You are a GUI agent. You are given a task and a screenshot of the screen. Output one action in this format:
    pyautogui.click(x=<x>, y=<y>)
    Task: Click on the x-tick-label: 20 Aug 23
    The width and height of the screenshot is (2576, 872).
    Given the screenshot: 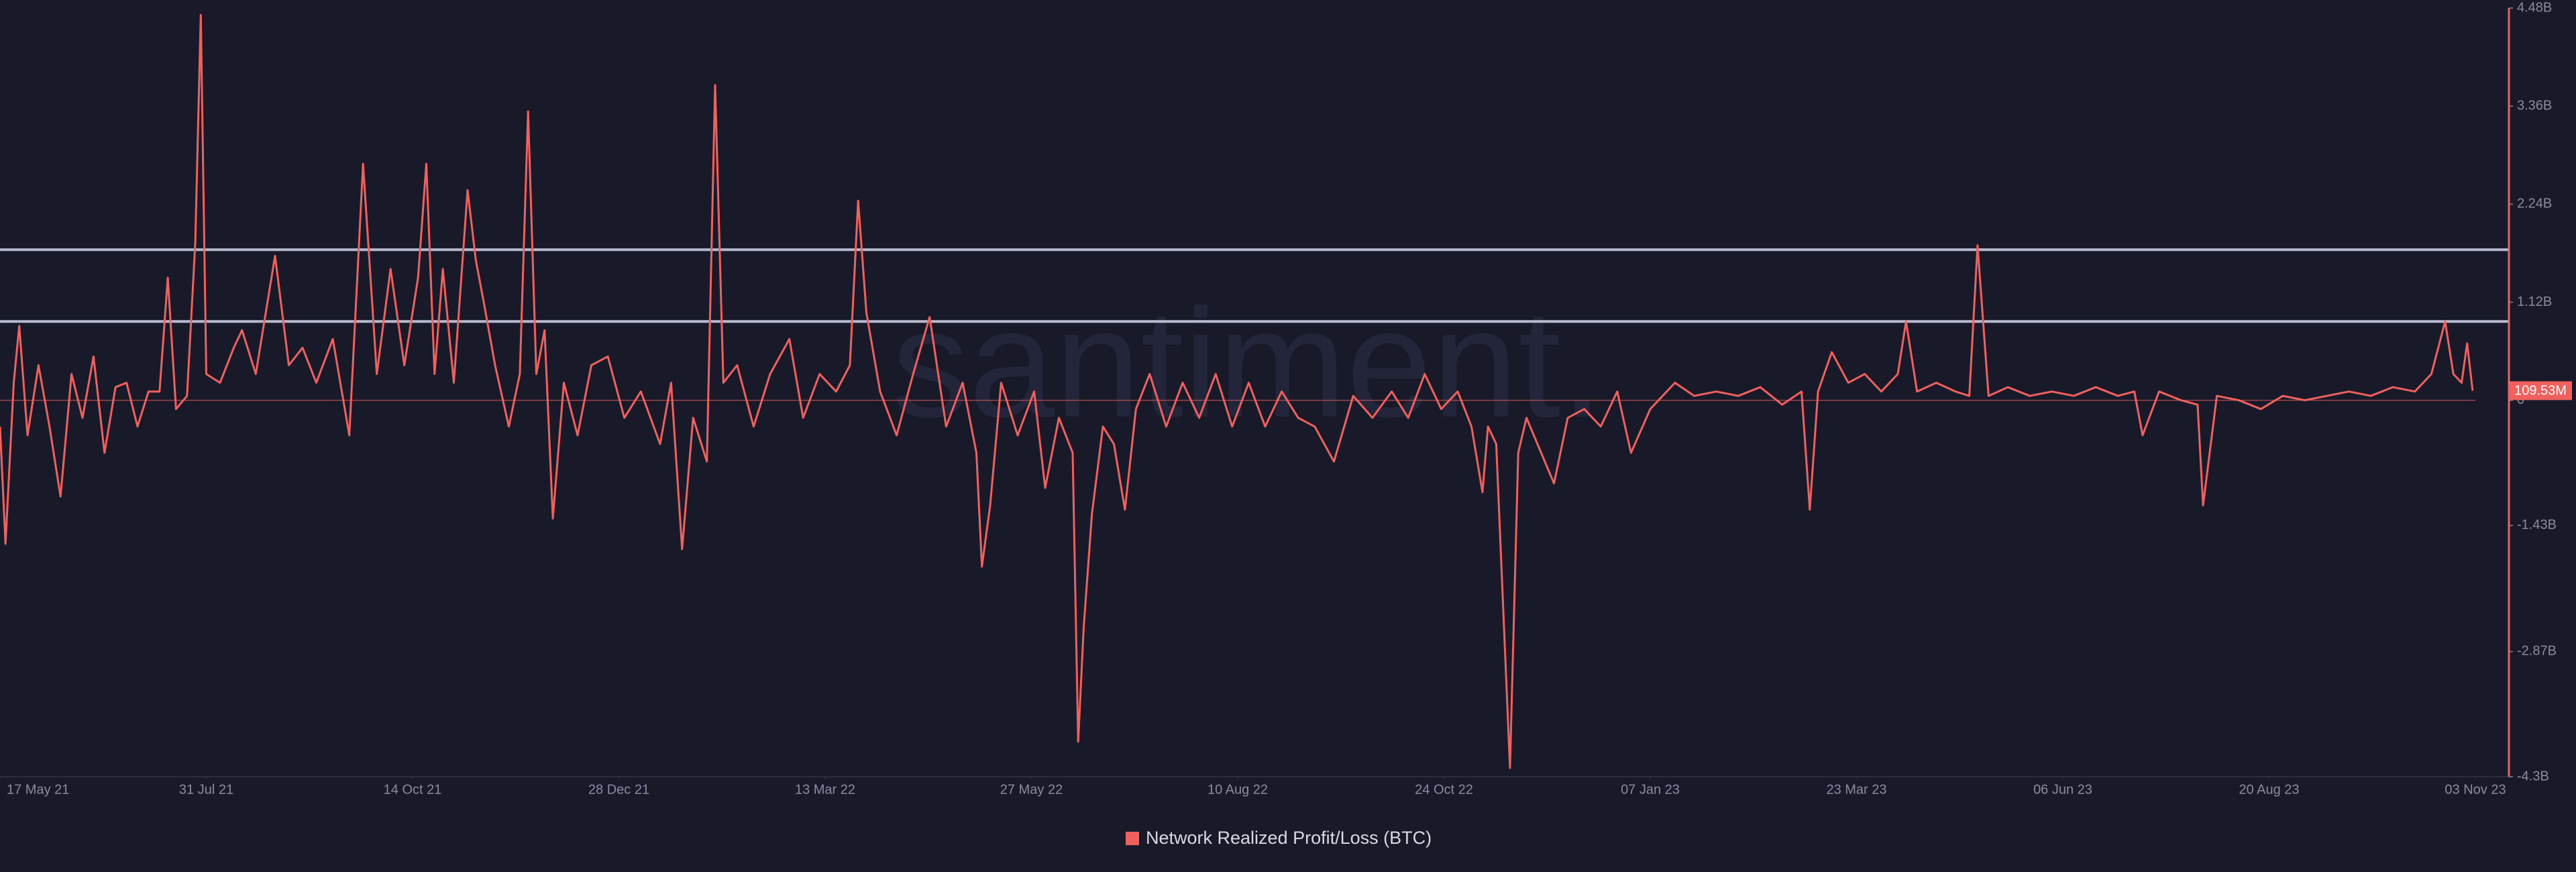 What is the action you would take?
    pyautogui.click(x=2269, y=790)
    